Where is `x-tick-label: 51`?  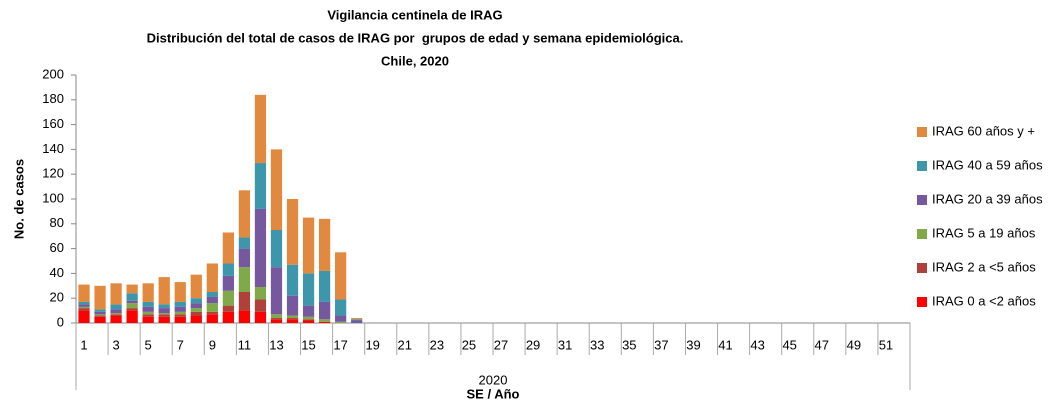 x-tick-label: 51 is located at coordinates (886, 344).